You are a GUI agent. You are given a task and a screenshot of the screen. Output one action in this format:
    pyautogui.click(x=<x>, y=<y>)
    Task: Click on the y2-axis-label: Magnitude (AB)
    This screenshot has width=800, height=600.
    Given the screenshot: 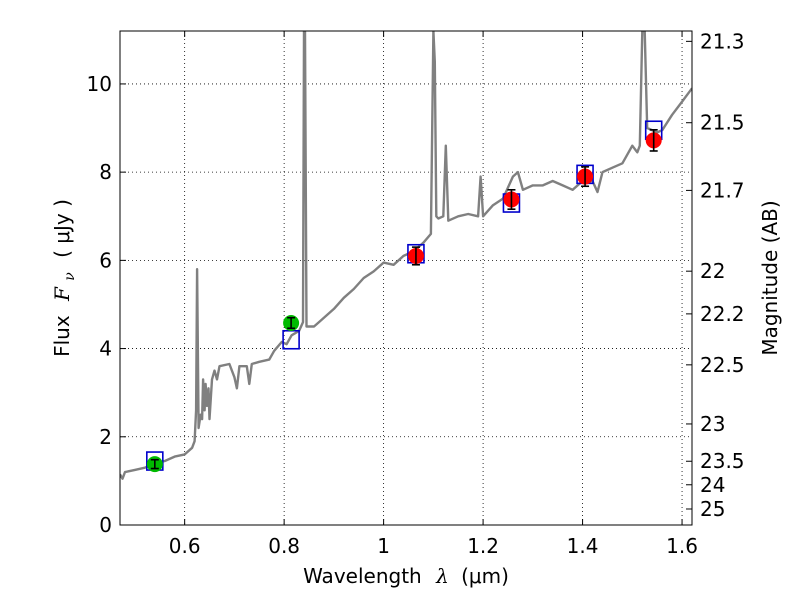 What is the action you would take?
    pyautogui.click(x=770, y=277)
    